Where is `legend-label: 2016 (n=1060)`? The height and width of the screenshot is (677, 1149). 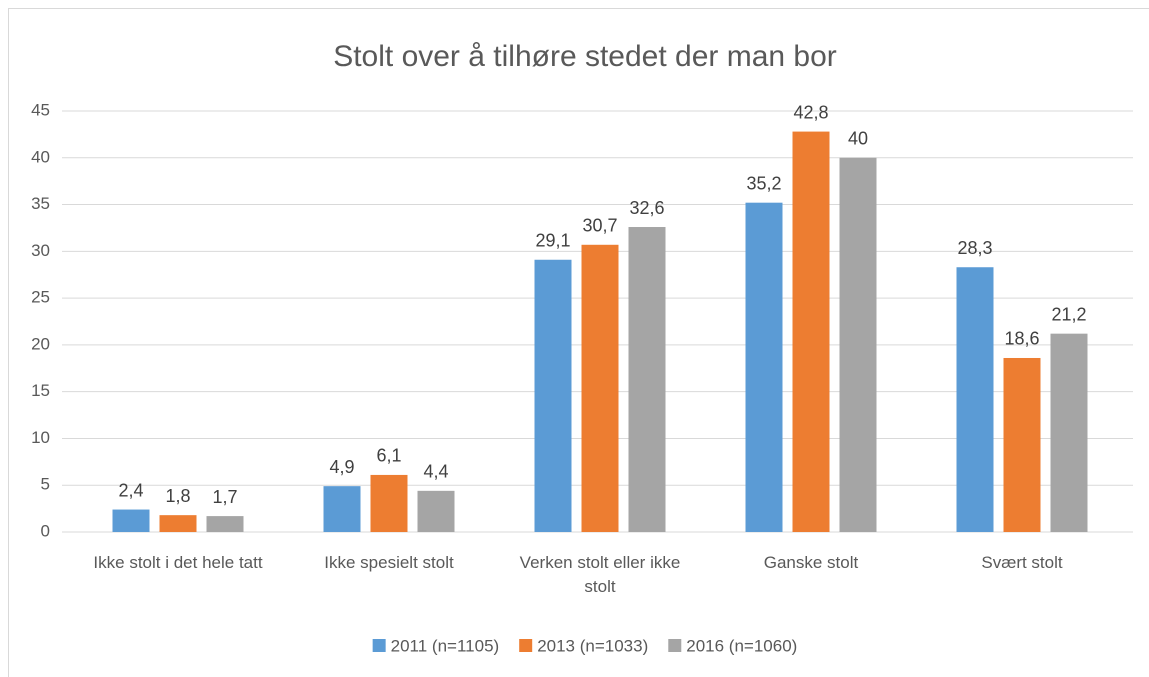
legend-label: 2016 (n=1060) is located at coordinates (741, 645).